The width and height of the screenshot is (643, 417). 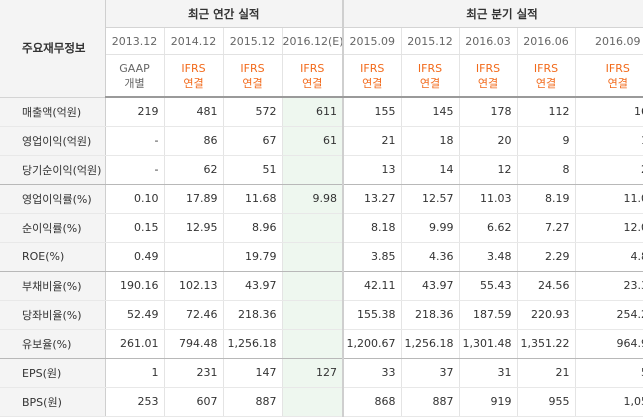 I want to click on table-row: EPS(원)12311471273337312150, so click(x=321, y=373).